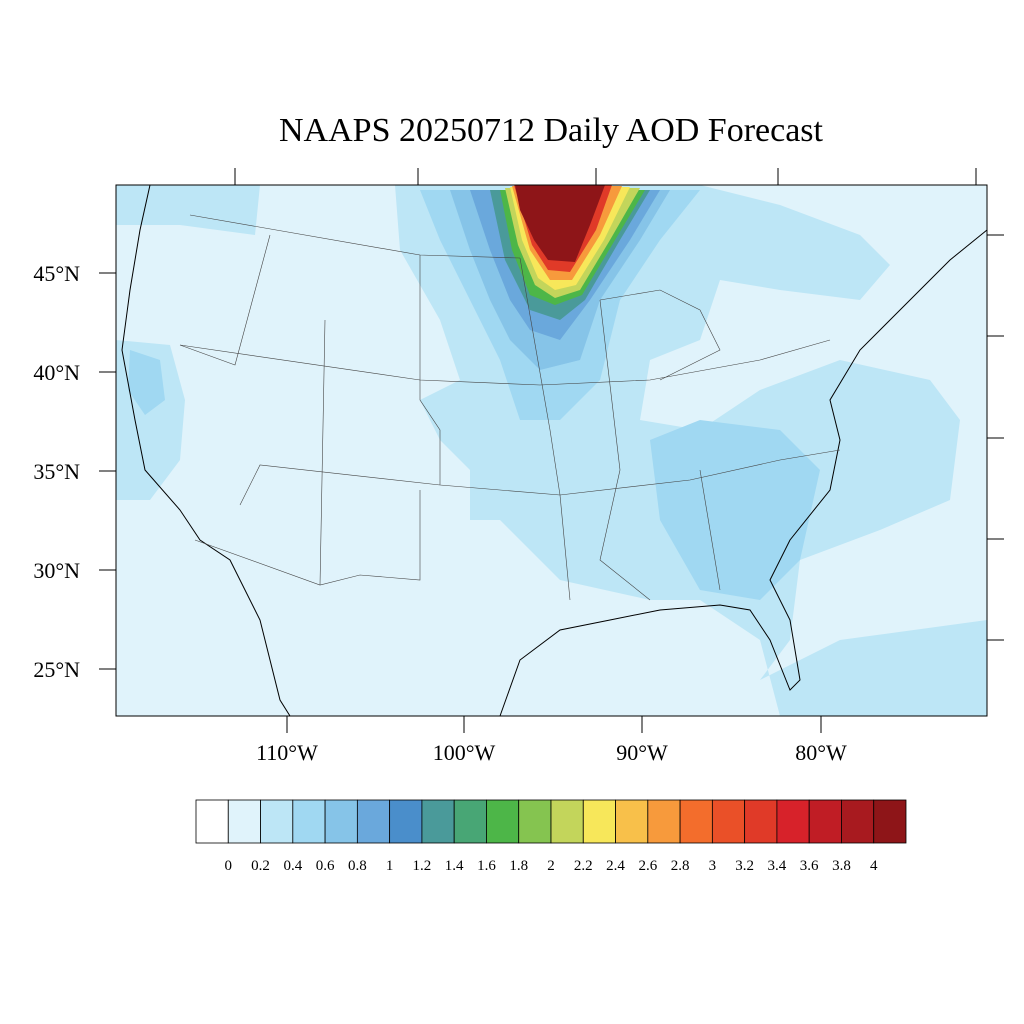 The height and width of the screenshot is (1024, 1024). I want to click on title: NAAPS 20250712 Daily AOD Forecast, so click(551, 130).